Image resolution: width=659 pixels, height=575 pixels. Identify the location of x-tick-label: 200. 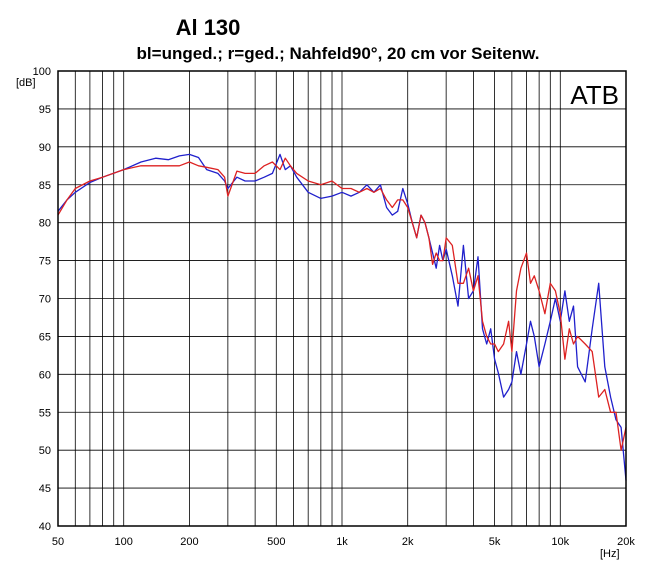
(189, 542).